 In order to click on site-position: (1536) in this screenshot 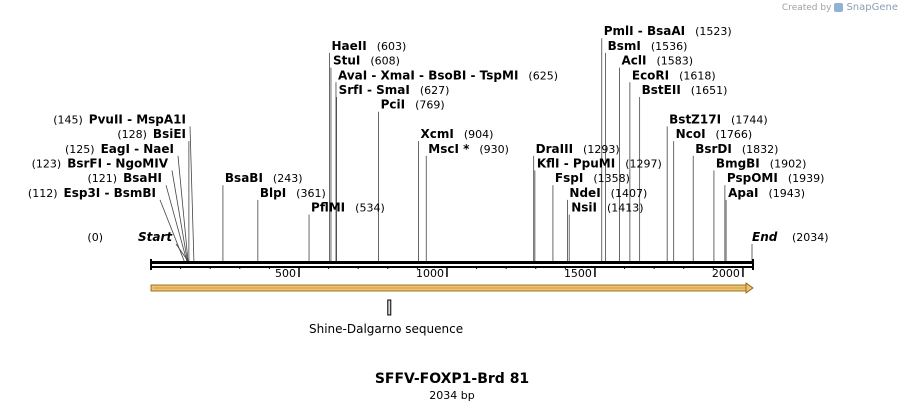, I will do `click(669, 46)`.